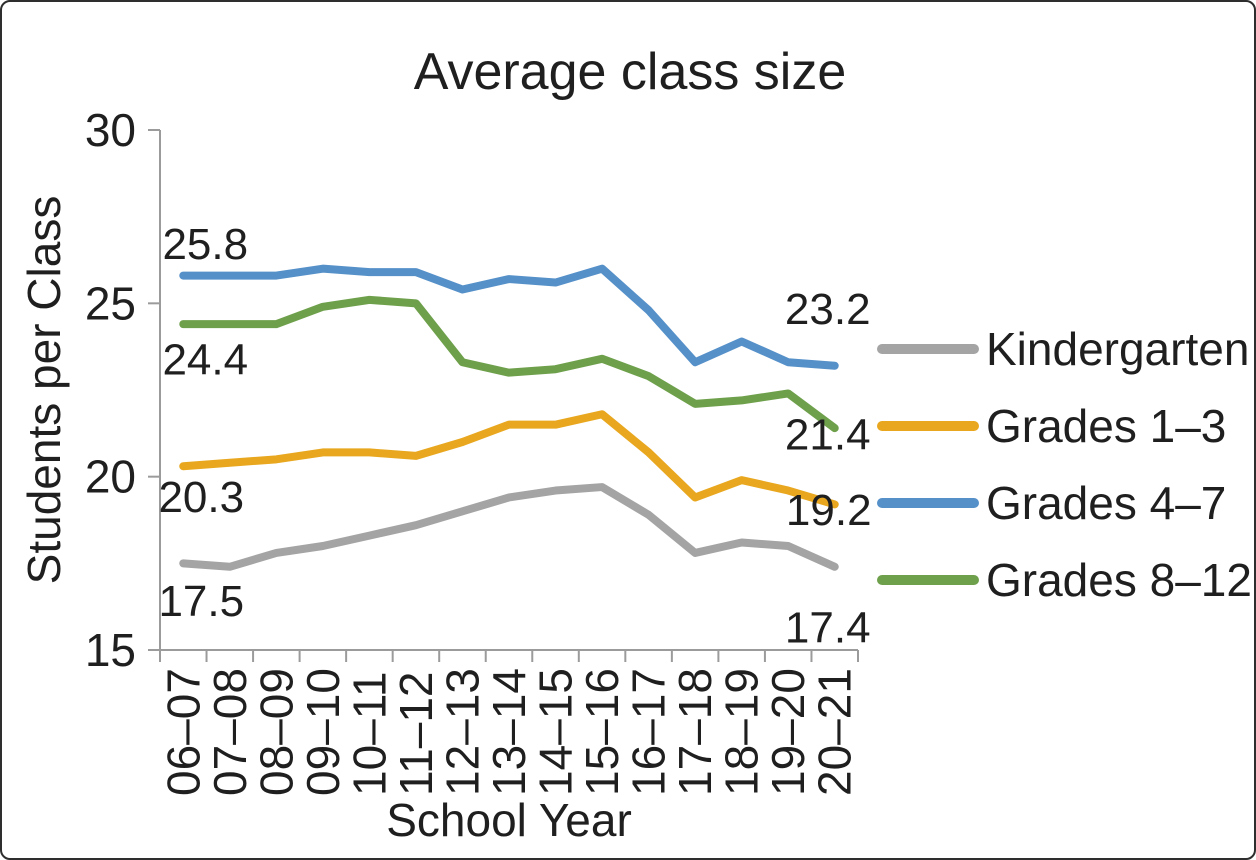  What do you see at coordinates (183, 732) in the screenshot?
I see `x-tick-label: 06–07` at bounding box center [183, 732].